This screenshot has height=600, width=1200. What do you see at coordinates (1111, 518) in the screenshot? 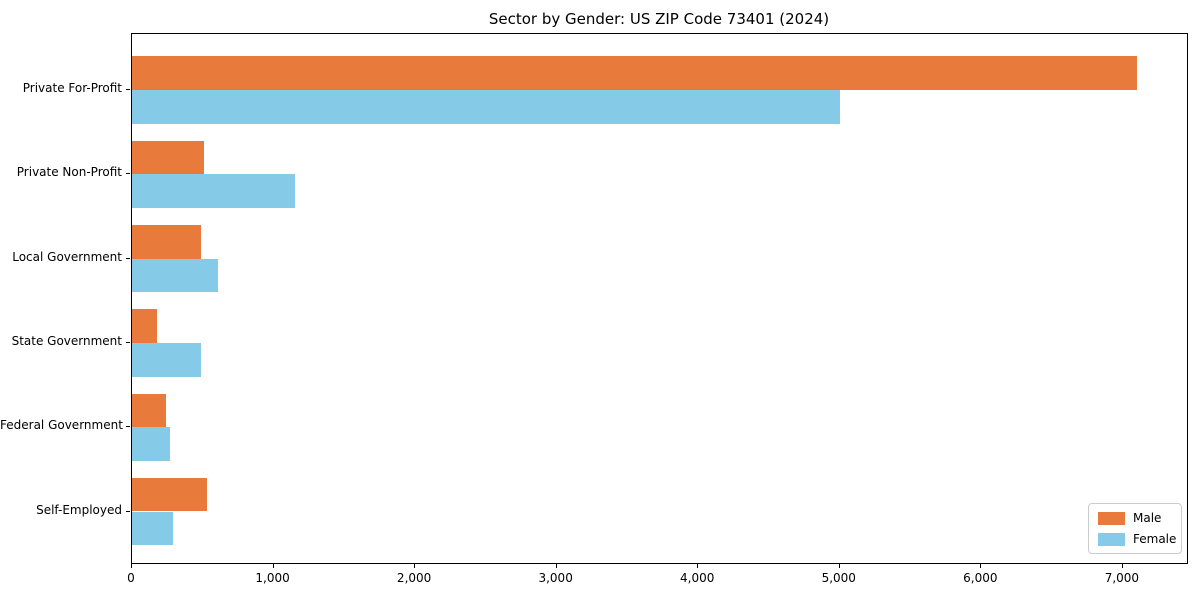
I see `male-series-swatch` at bounding box center [1111, 518].